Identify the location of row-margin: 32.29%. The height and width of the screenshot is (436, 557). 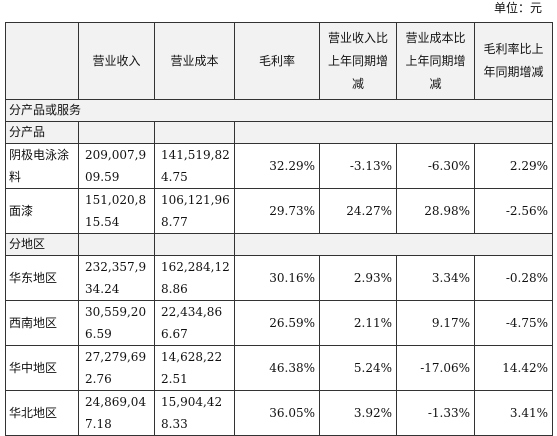
(277, 166).